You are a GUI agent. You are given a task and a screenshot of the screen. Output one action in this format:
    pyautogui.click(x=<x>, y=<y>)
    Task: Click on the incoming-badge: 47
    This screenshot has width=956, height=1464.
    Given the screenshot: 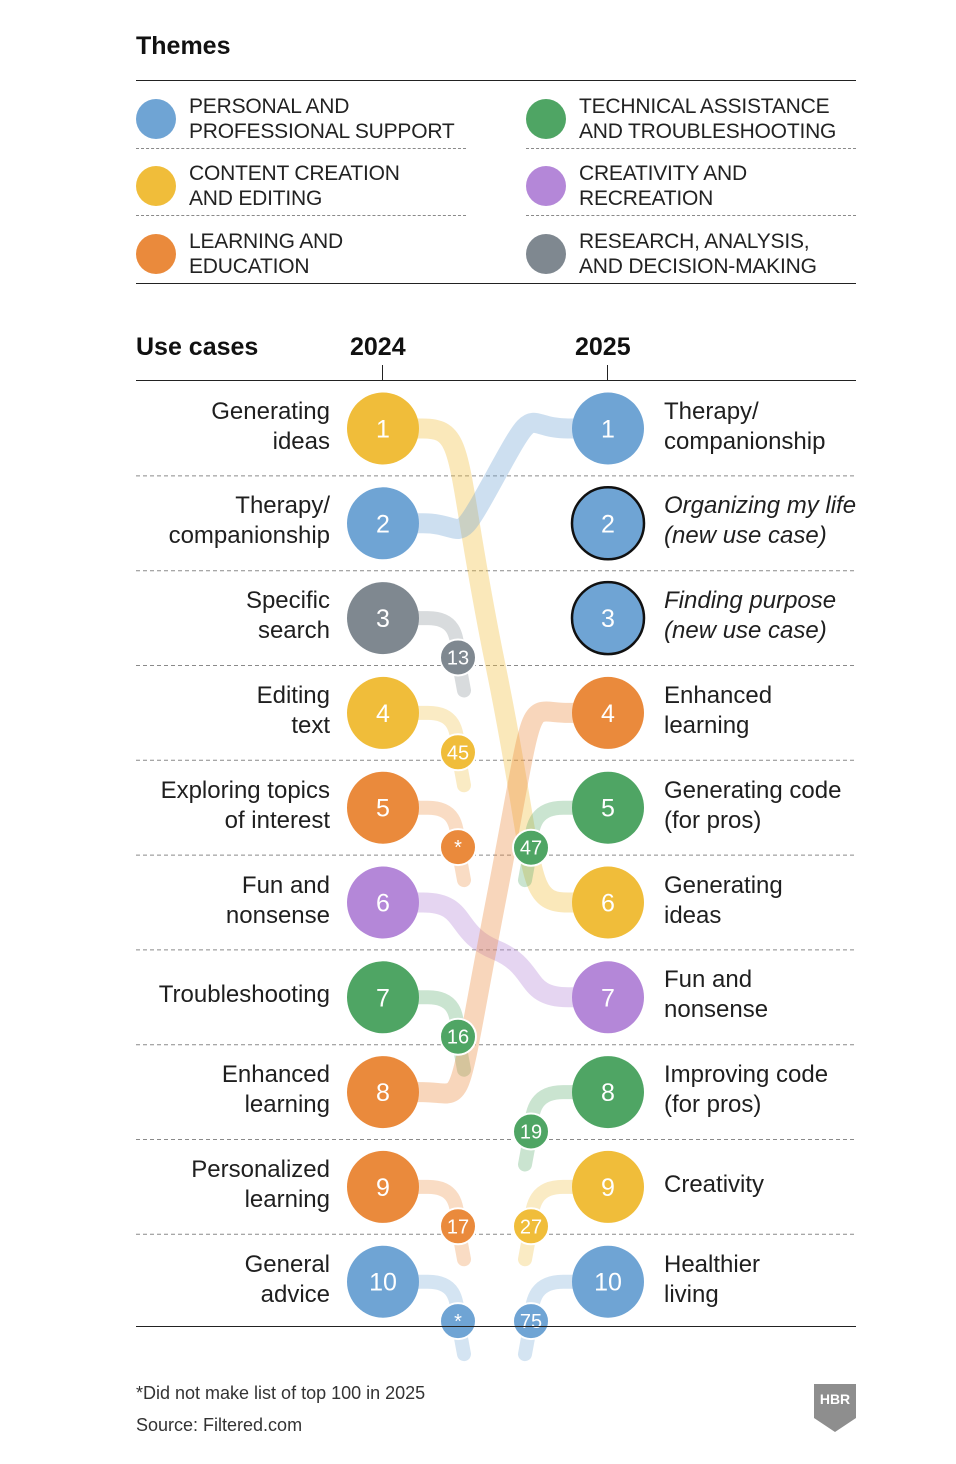 What is the action you would take?
    pyautogui.click(x=531, y=847)
    